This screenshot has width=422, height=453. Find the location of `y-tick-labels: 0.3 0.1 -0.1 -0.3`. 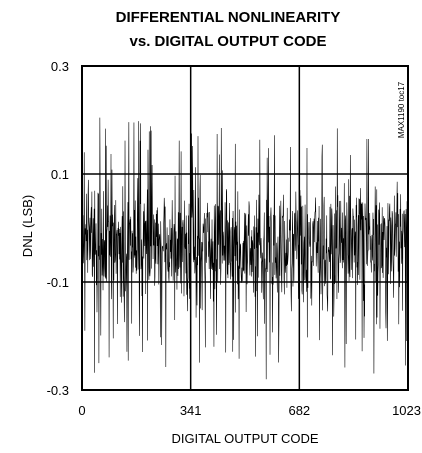

y-tick-labels: 0.3 0.1 -0.1 -0.3 is located at coordinates (58, 228).